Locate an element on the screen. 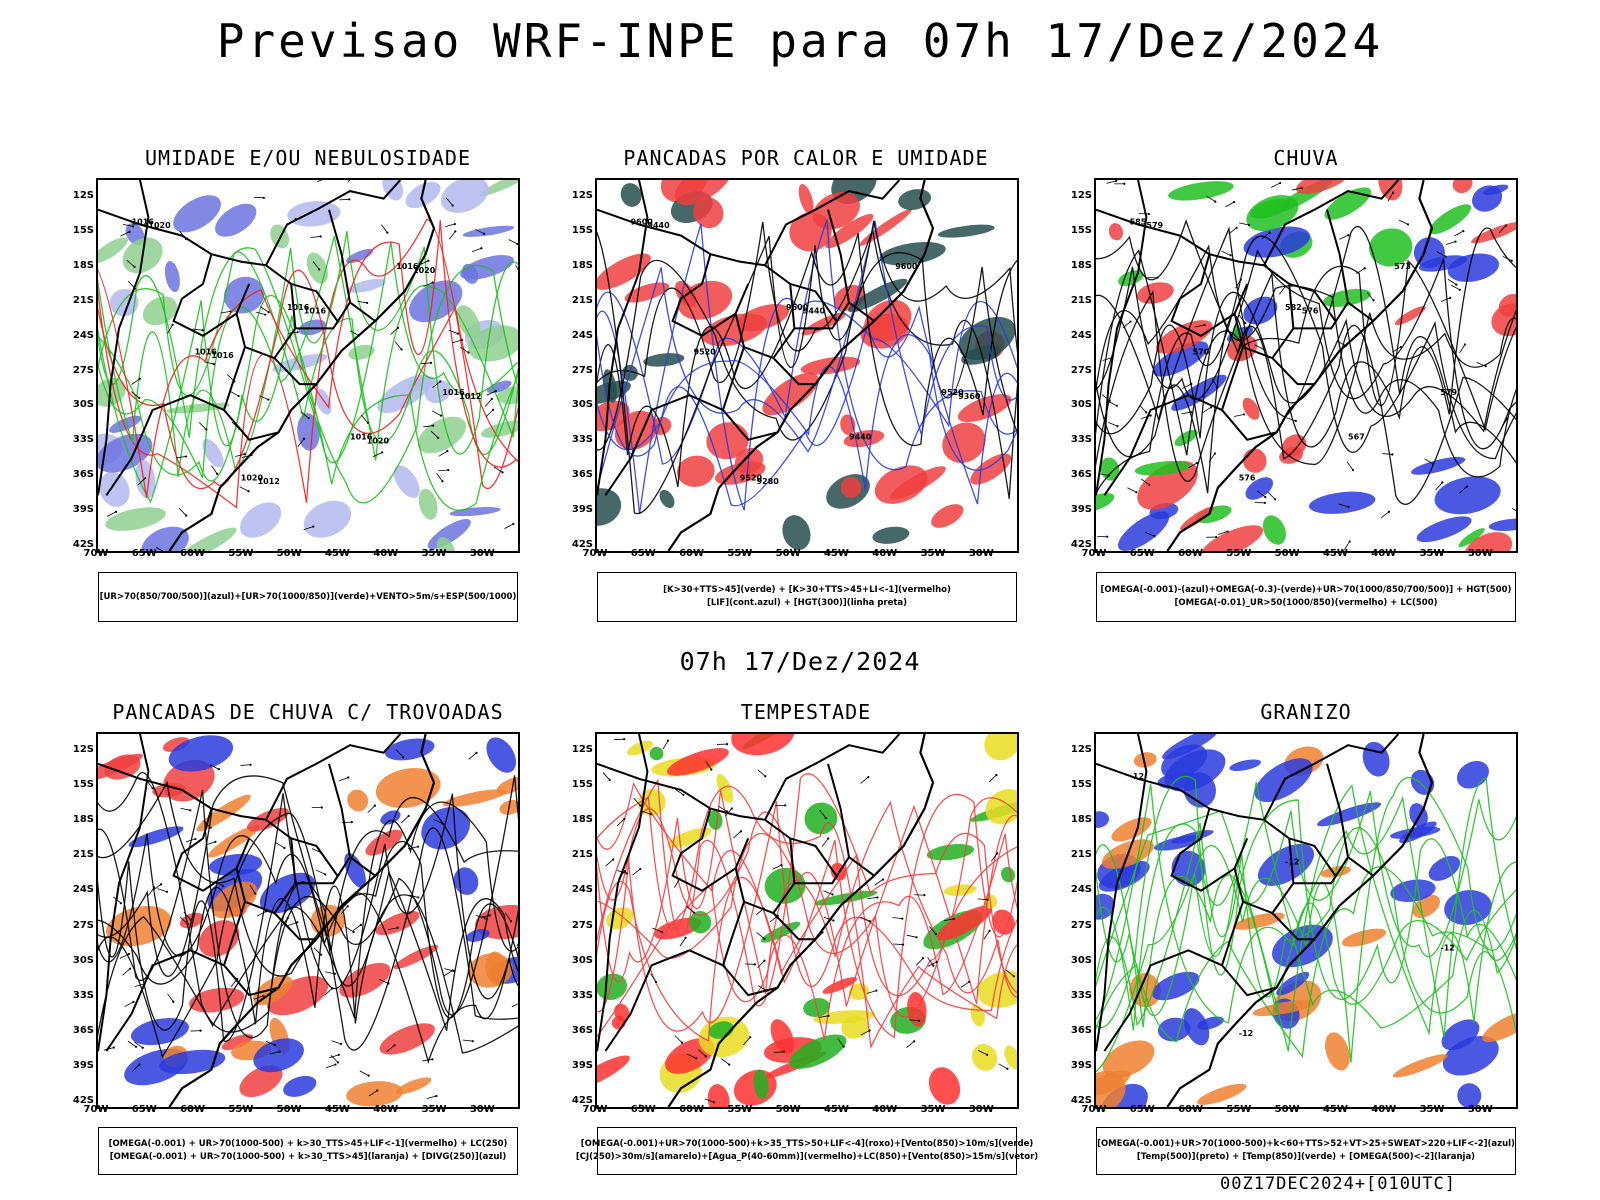 This screenshot has height=1200, width=1600. lat-tick-label: 18S is located at coordinates (1081, 820).